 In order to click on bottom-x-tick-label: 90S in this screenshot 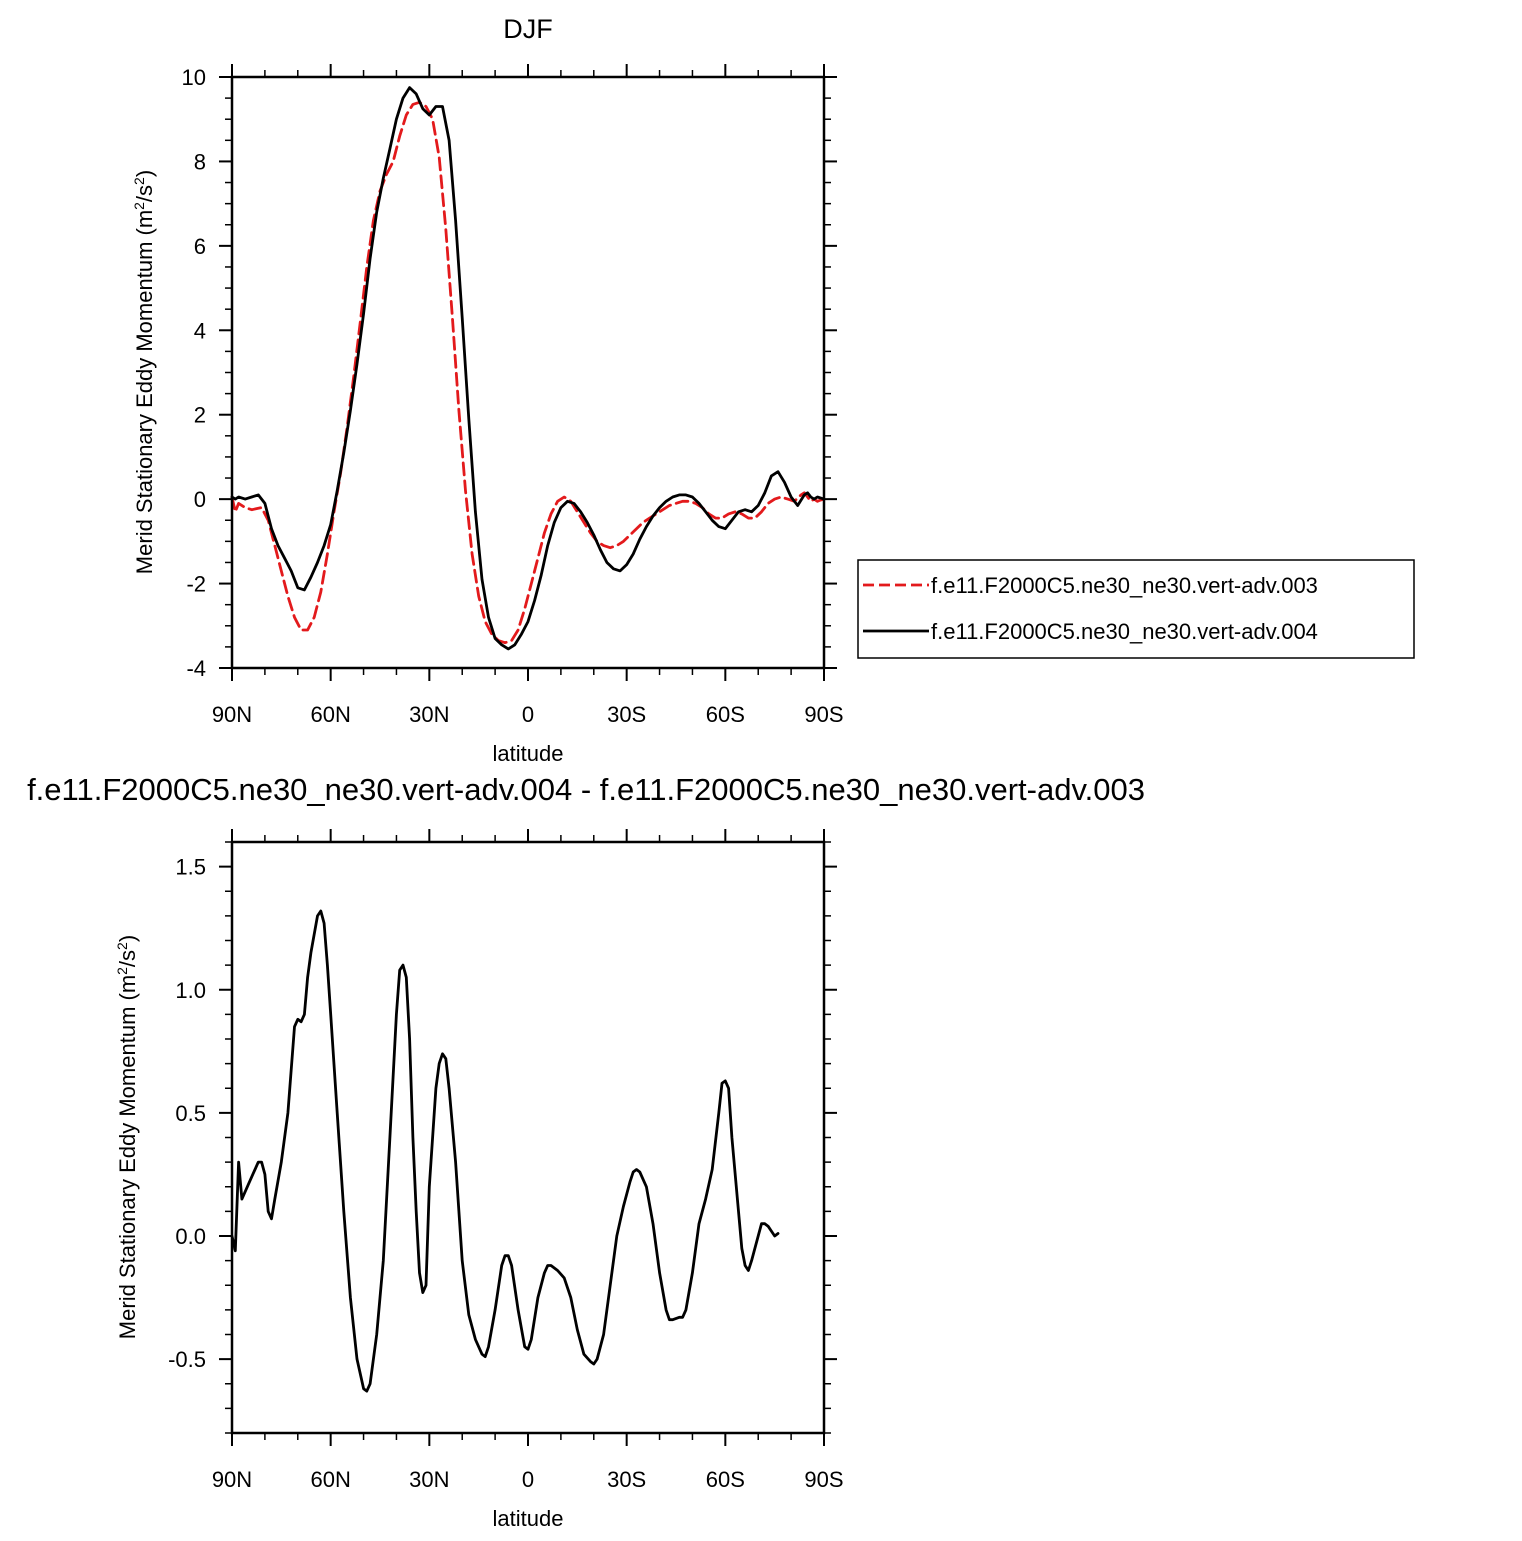, I will do `click(823, 1479)`.